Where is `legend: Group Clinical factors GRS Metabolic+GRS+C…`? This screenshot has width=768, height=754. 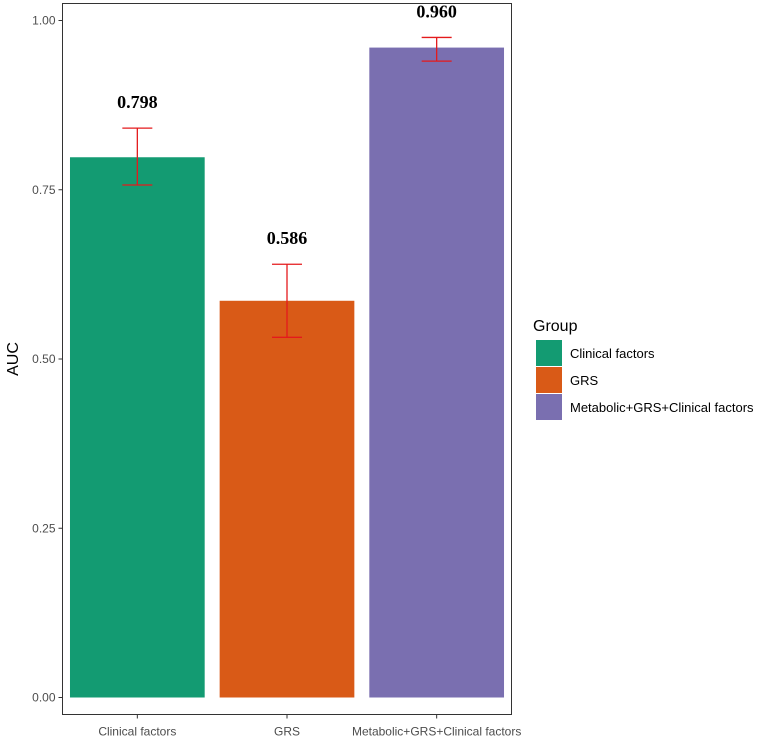 legend: Group Clinical factors GRS Metabolic+GRS+C… is located at coordinates (643, 369).